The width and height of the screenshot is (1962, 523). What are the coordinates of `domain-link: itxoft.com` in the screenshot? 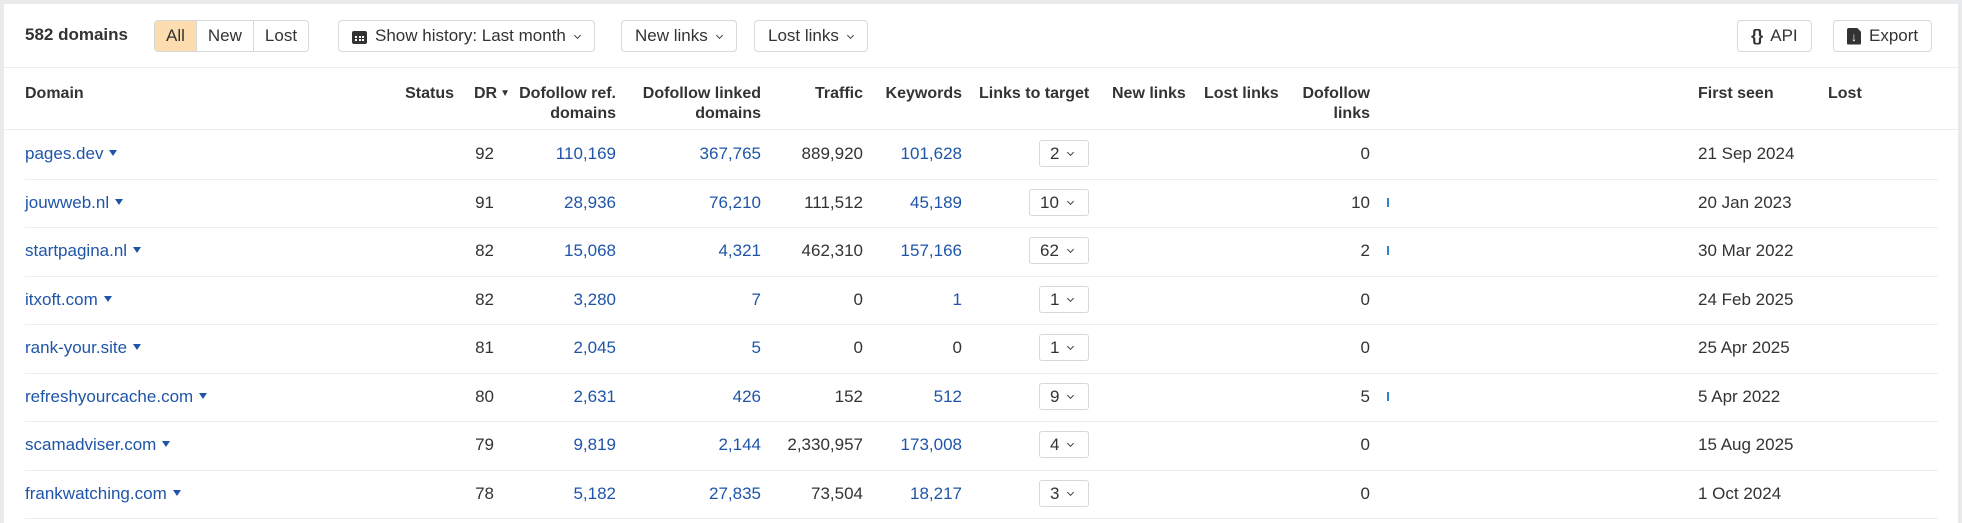 It's located at (68, 300).